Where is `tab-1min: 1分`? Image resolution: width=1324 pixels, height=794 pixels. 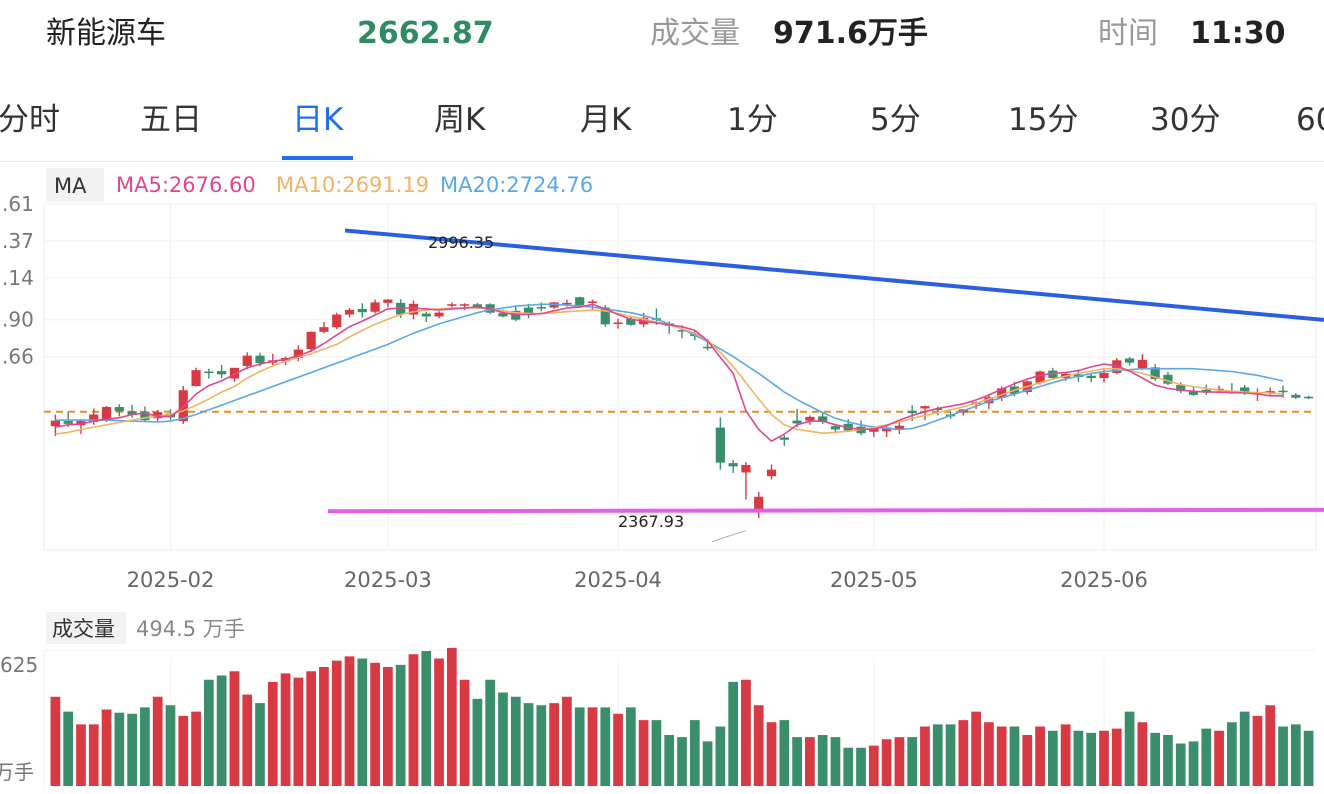
tab-1min: 1分 is located at coordinates (752, 120).